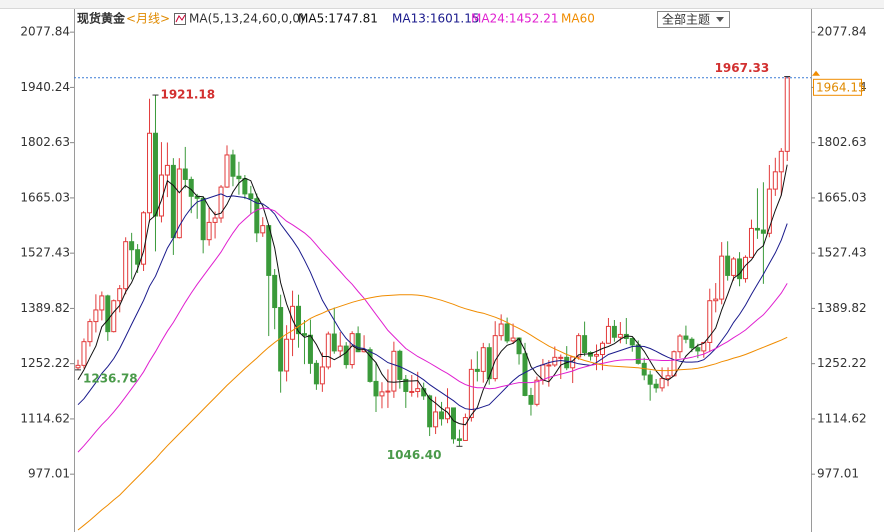  What do you see at coordinates (720, 19) in the screenshot?
I see `dropdown-arrow` at bounding box center [720, 19].